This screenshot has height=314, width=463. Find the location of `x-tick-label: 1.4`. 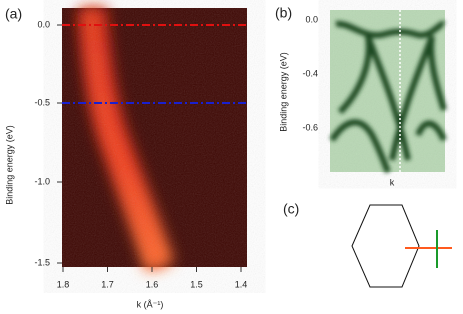

x-tick-label: 1.4 is located at coordinates (241, 284).